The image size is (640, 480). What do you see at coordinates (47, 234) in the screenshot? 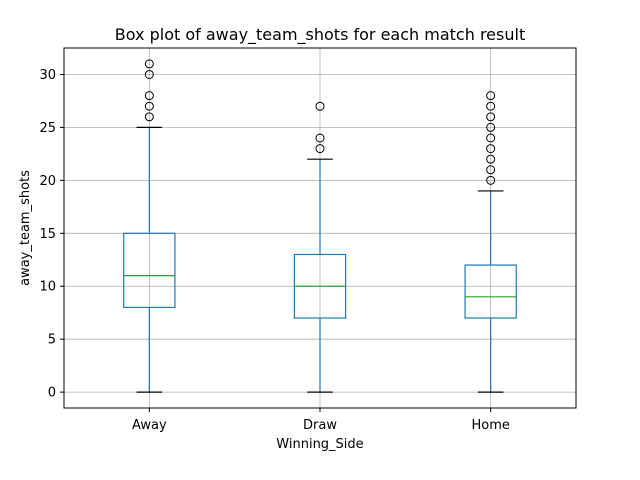
I see `y-tick-label: 15` at bounding box center [47, 234].